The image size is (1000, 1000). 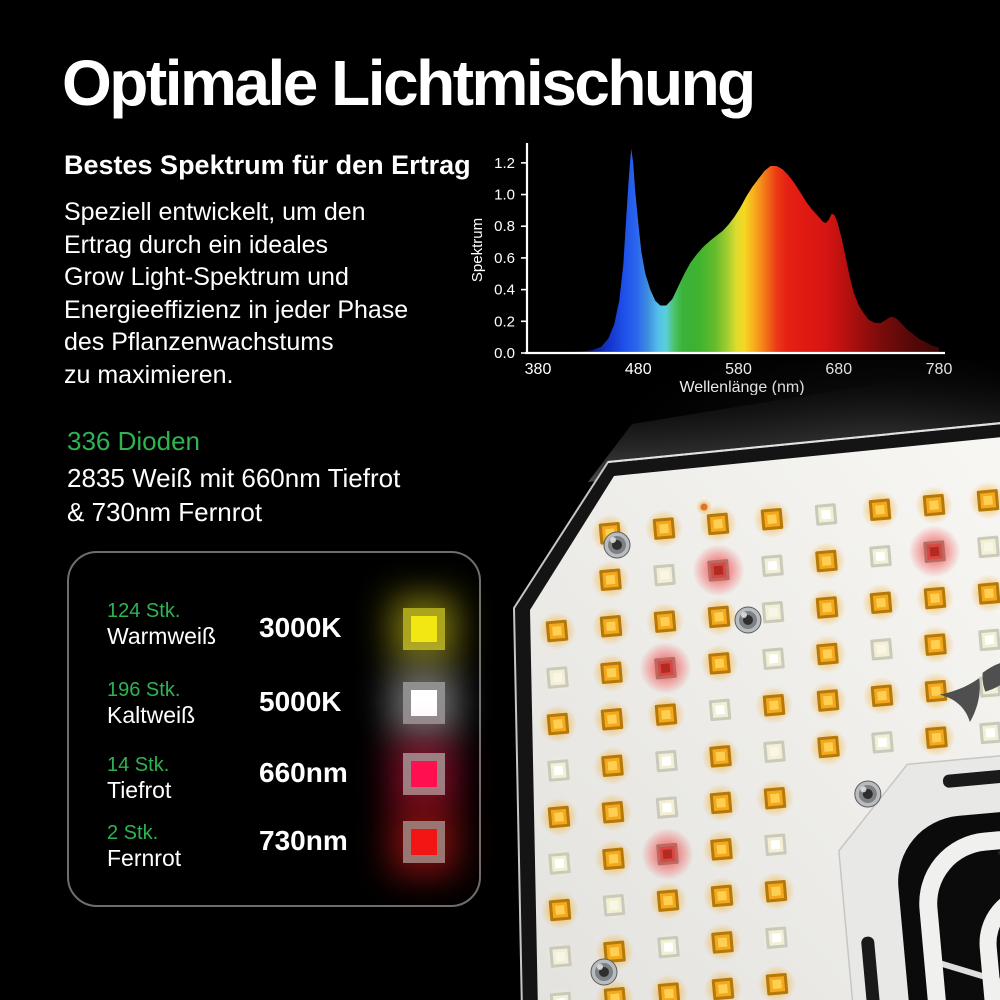 I want to click on intro-line: des Pflanzenwachstums, so click(x=199, y=342).